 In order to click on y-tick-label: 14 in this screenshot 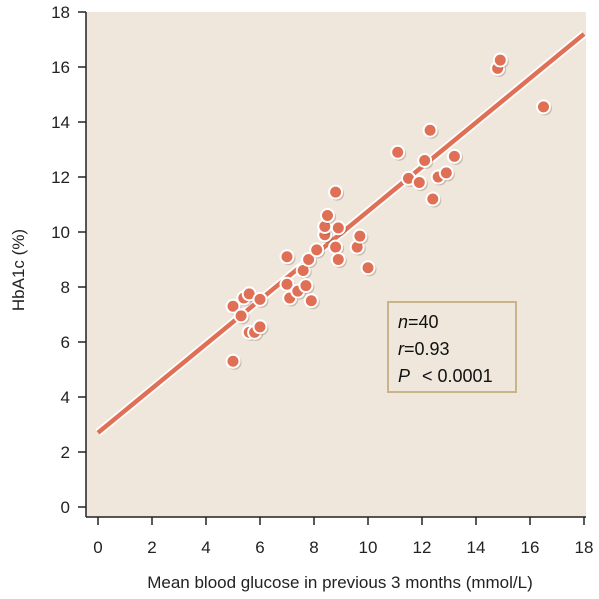, I will do `click(60, 122)`.